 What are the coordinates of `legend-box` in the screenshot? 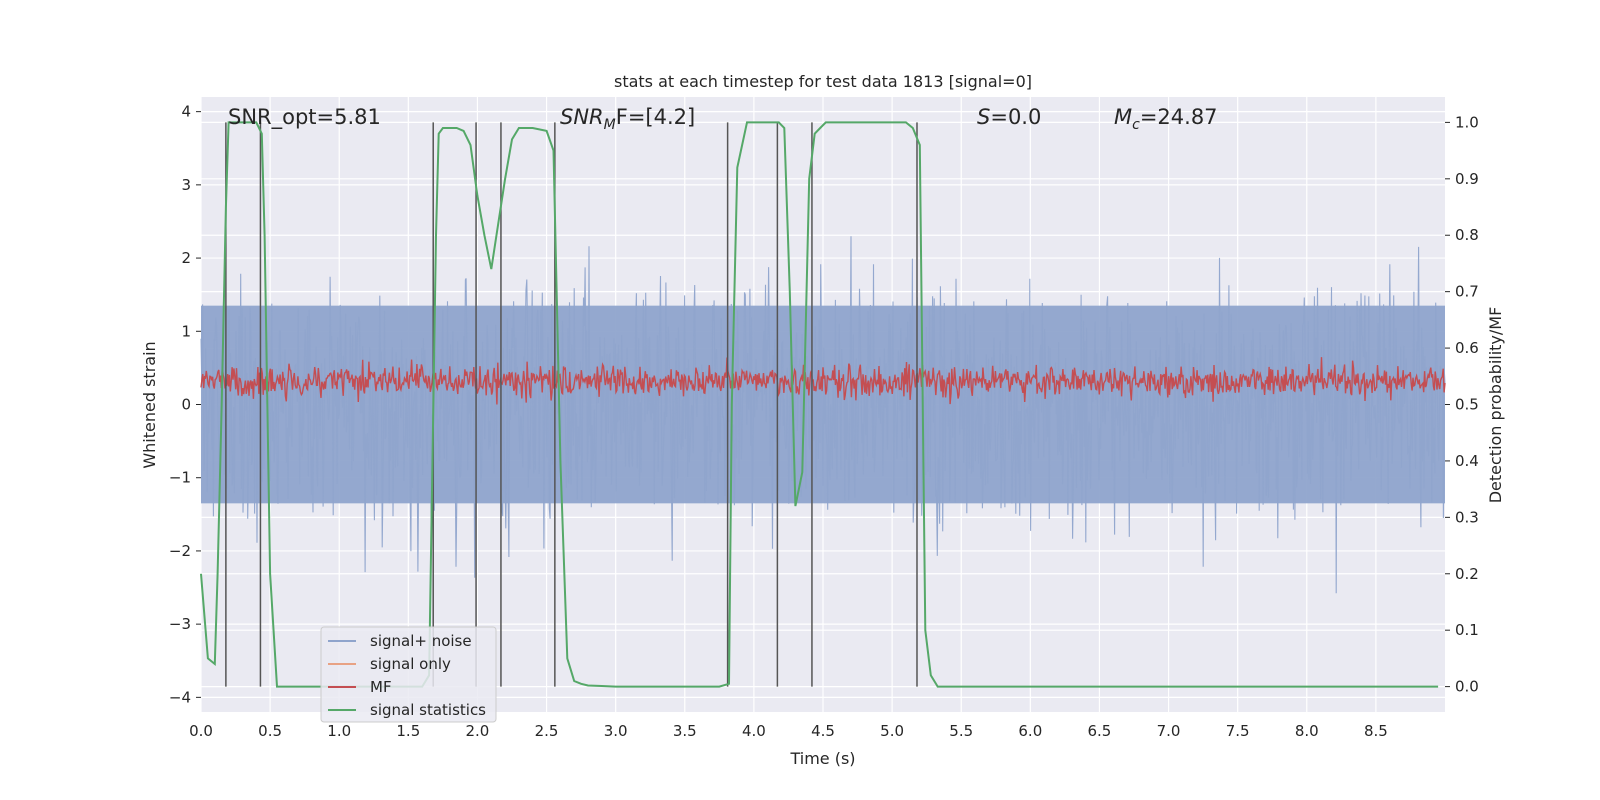 It's located at (408, 674).